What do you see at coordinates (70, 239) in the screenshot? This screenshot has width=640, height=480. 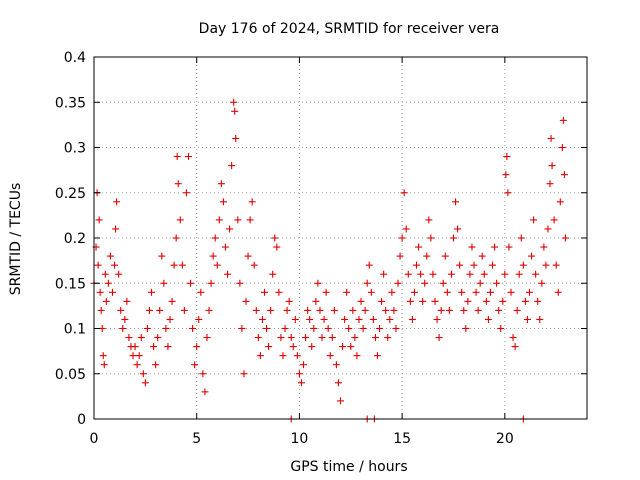 I see `y-tick-labels: 0 0.05 0.1 0.15 0.2 0.25 0.3 0.35 0.4` at bounding box center [70, 239].